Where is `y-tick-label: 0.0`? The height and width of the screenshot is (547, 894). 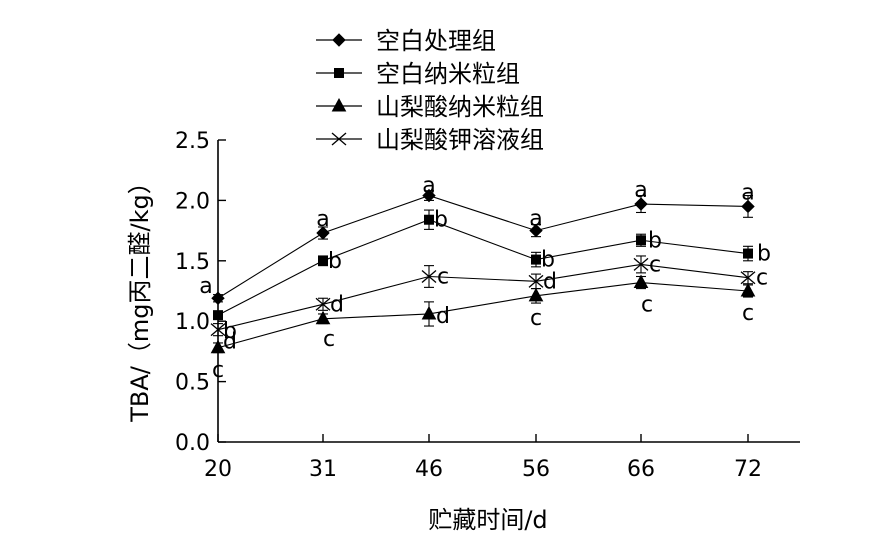
y-tick-label: 0.0 is located at coordinates (192, 443).